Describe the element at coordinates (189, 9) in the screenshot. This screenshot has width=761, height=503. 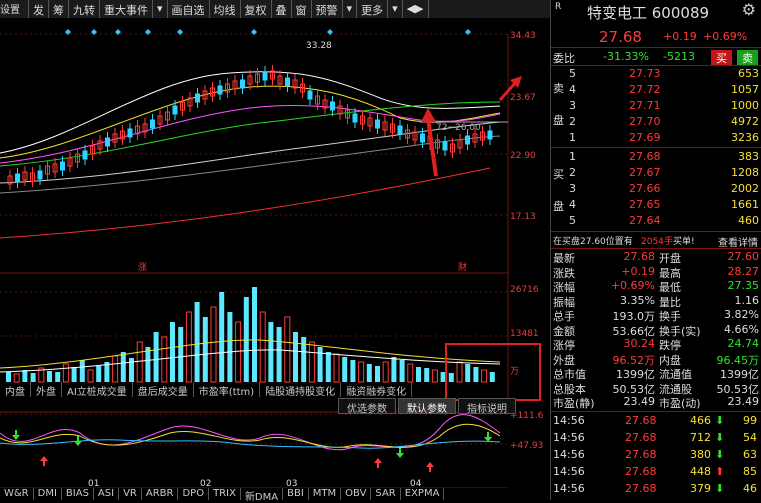
I see `toolbar-item-5: 画自选` at that location.